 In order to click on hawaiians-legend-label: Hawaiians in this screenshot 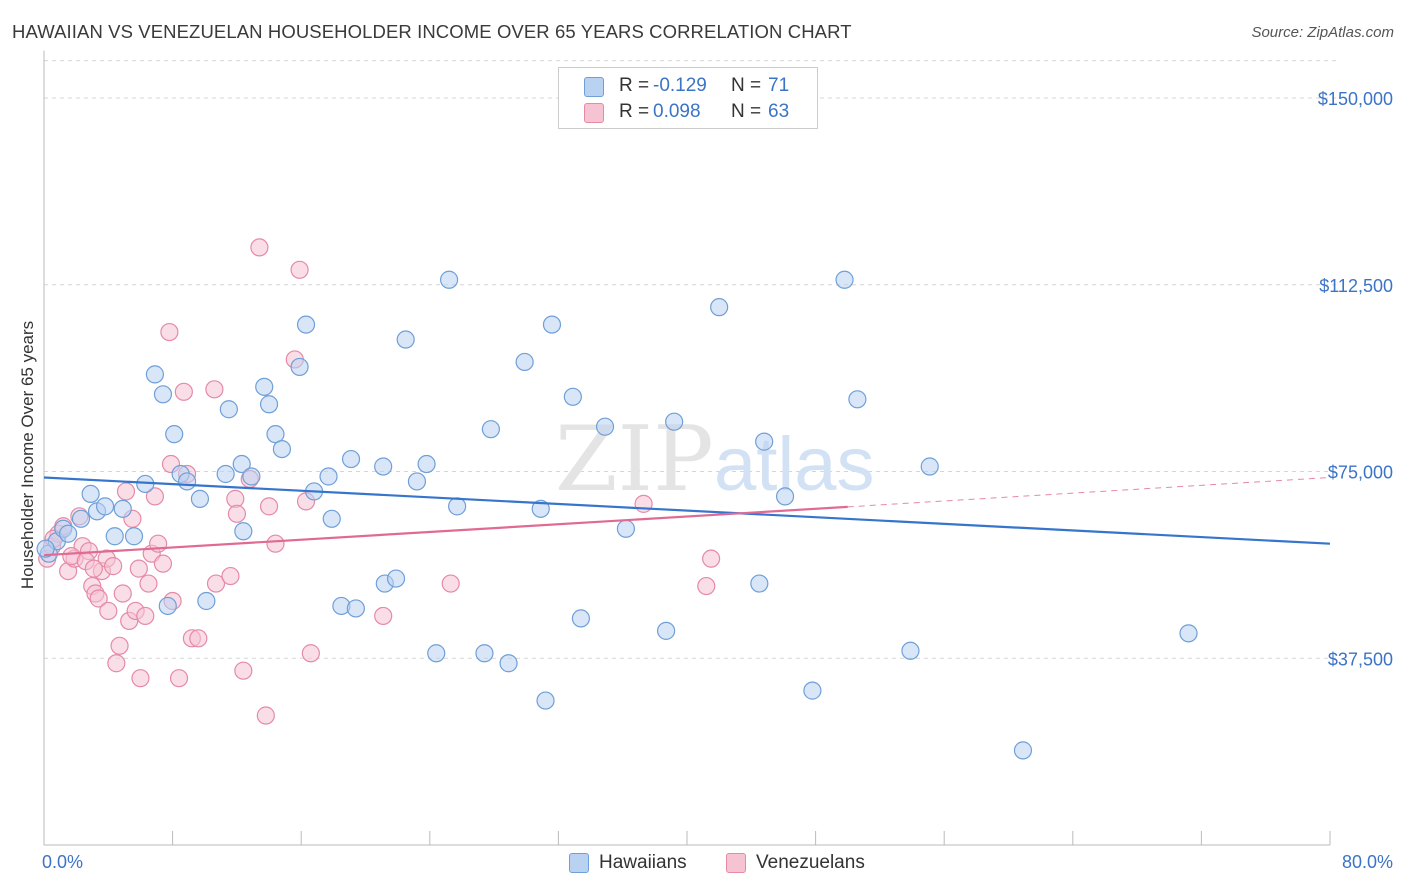, I will do `click(643, 862)`.